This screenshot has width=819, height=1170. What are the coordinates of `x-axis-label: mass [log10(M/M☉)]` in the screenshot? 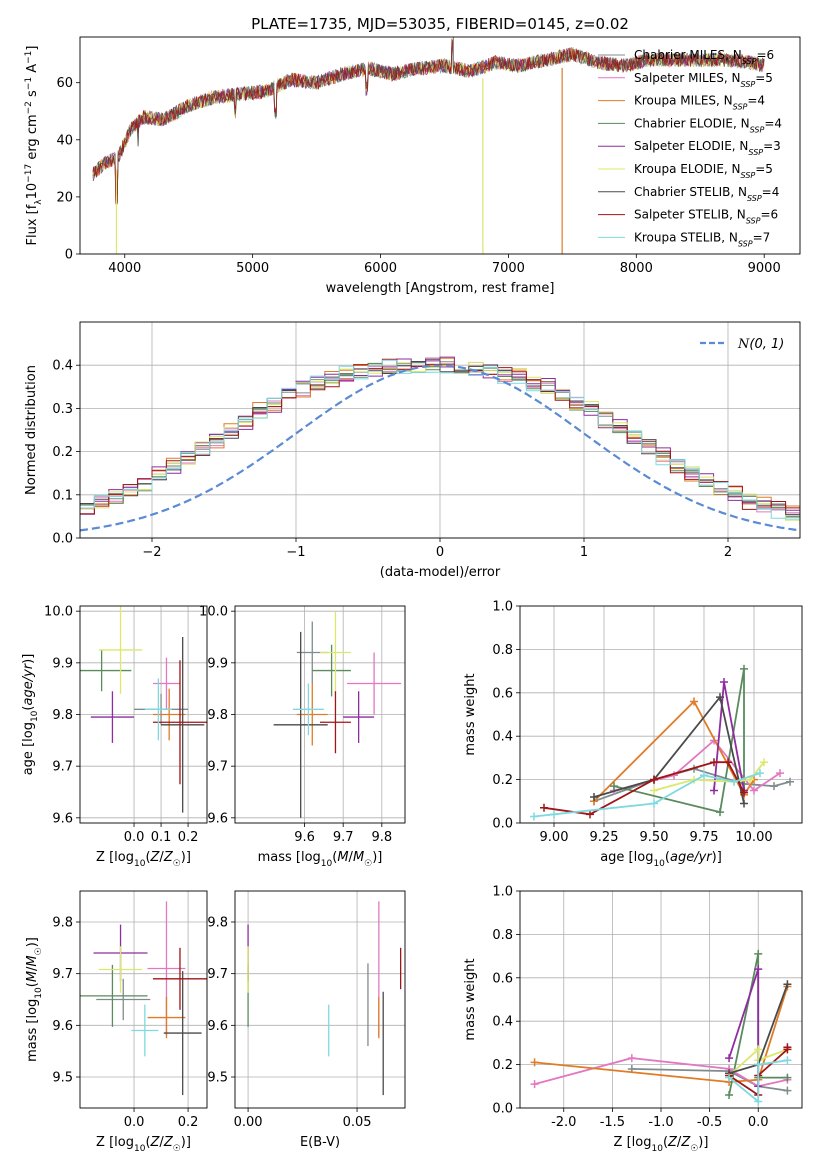 It's located at (320, 859).